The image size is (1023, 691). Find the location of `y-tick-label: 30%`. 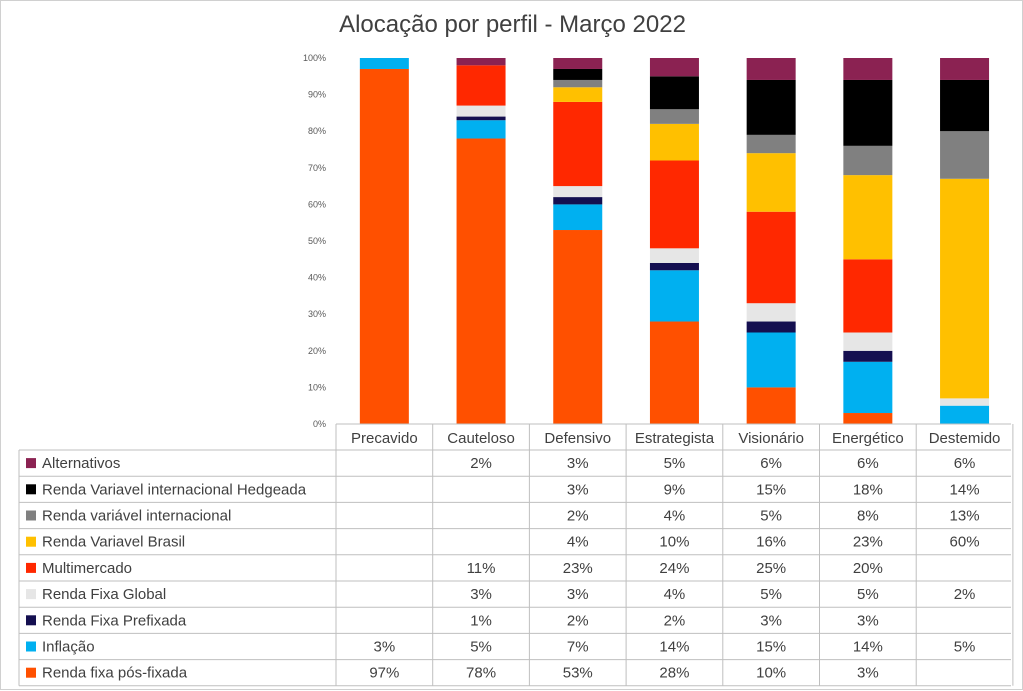

y-tick-label: 30% is located at coordinates (317, 314).